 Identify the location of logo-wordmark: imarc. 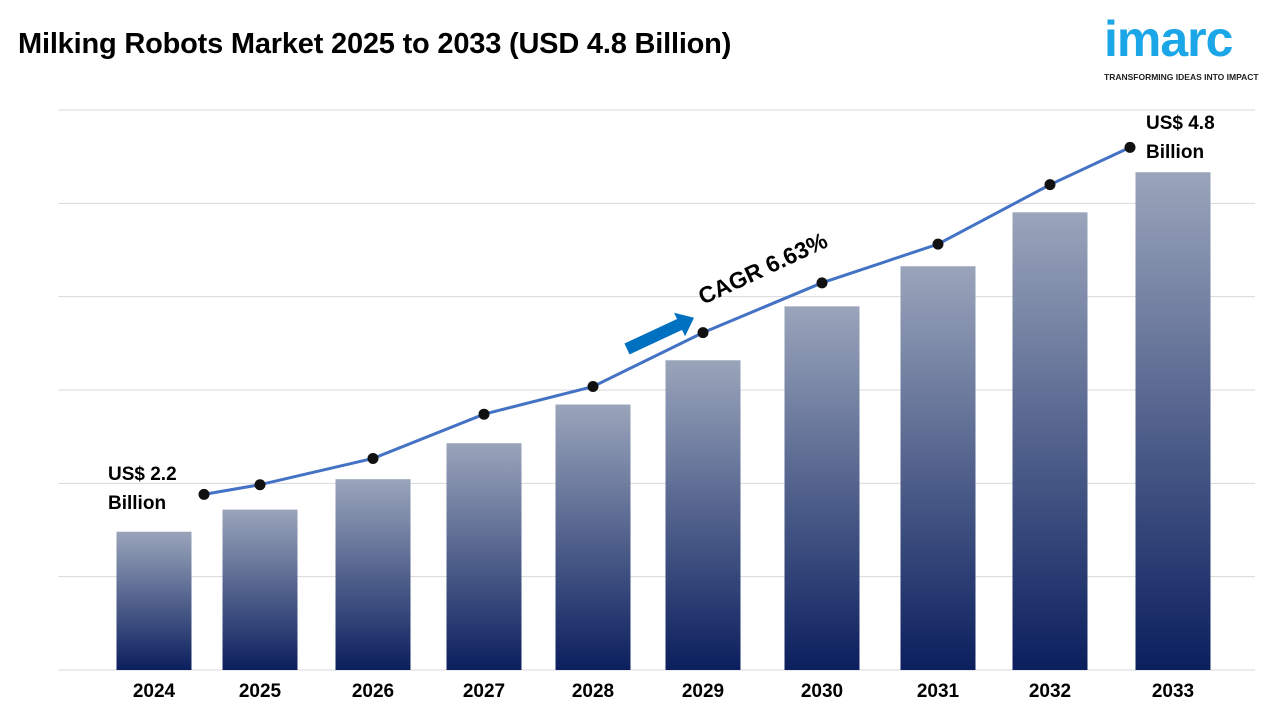
(1168, 39).